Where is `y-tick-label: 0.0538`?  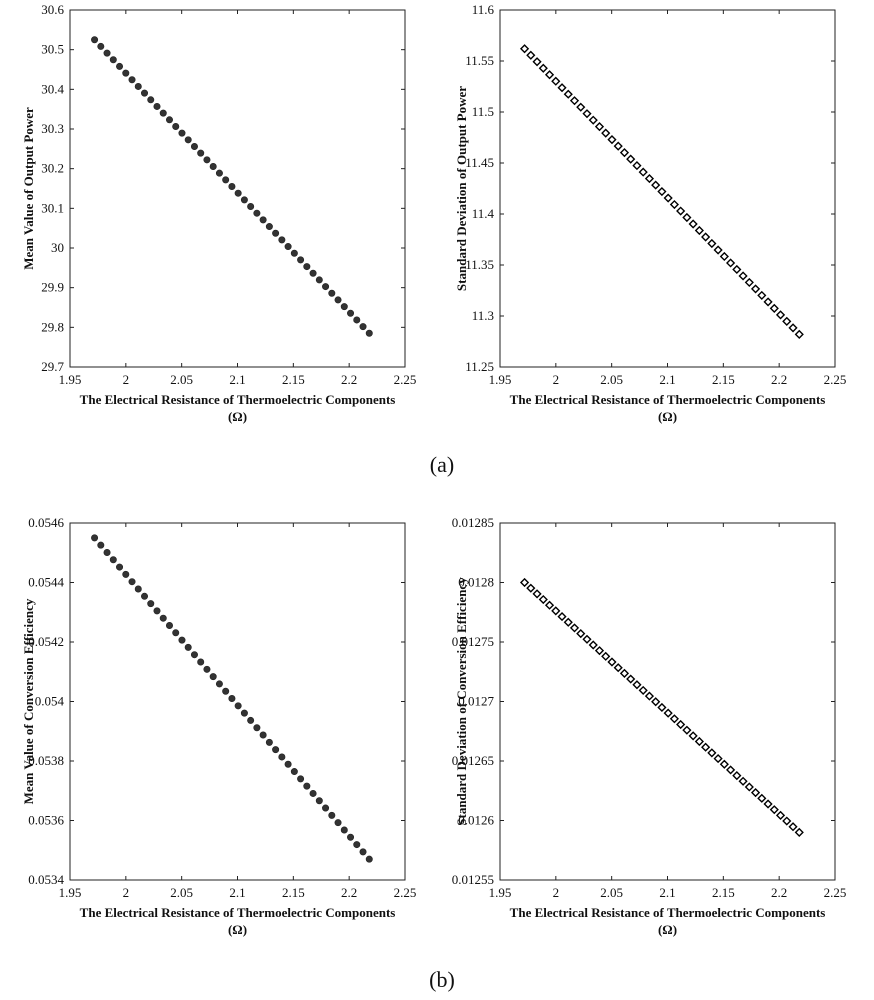
y-tick-label: 0.0538 is located at coordinates (46, 760).